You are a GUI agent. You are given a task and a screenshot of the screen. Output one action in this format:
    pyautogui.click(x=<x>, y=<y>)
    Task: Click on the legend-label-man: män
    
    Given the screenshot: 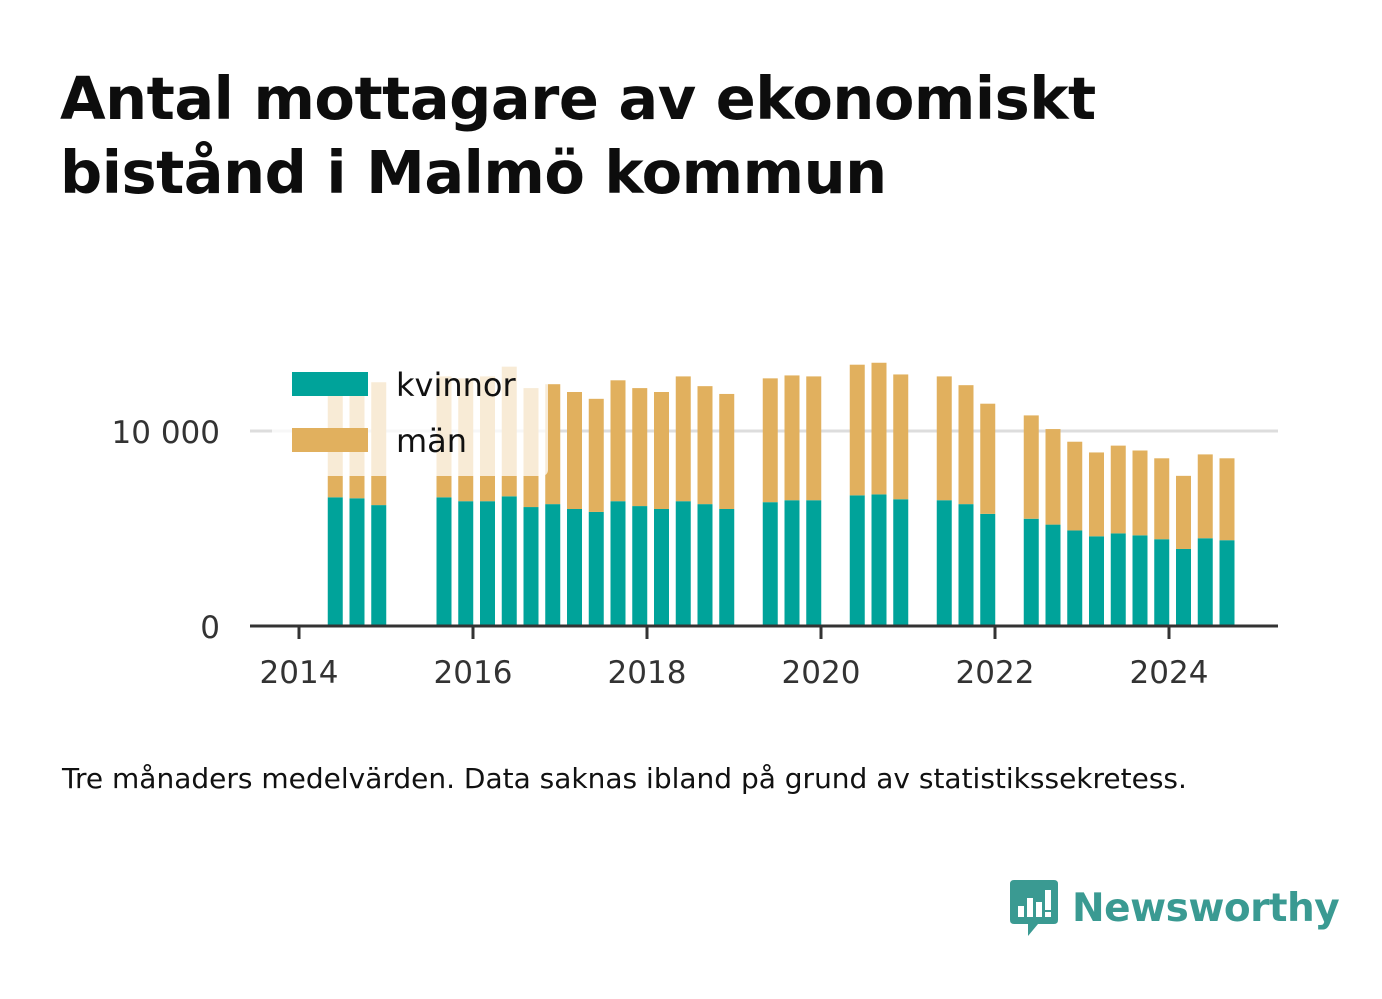 What is the action you would take?
    pyautogui.click(x=431, y=441)
    